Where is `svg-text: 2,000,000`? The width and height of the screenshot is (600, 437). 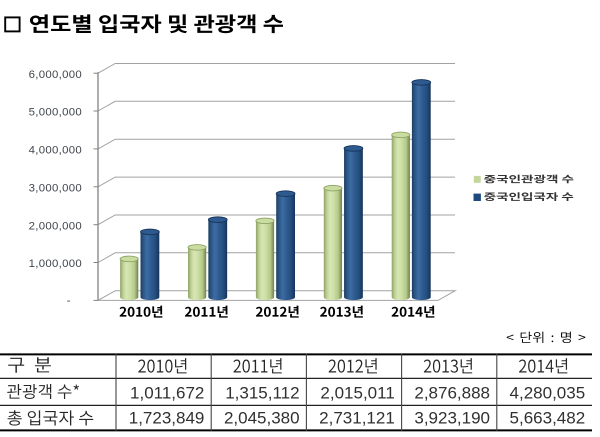 svg-text: 2,000,000 is located at coordinates (55, 226).